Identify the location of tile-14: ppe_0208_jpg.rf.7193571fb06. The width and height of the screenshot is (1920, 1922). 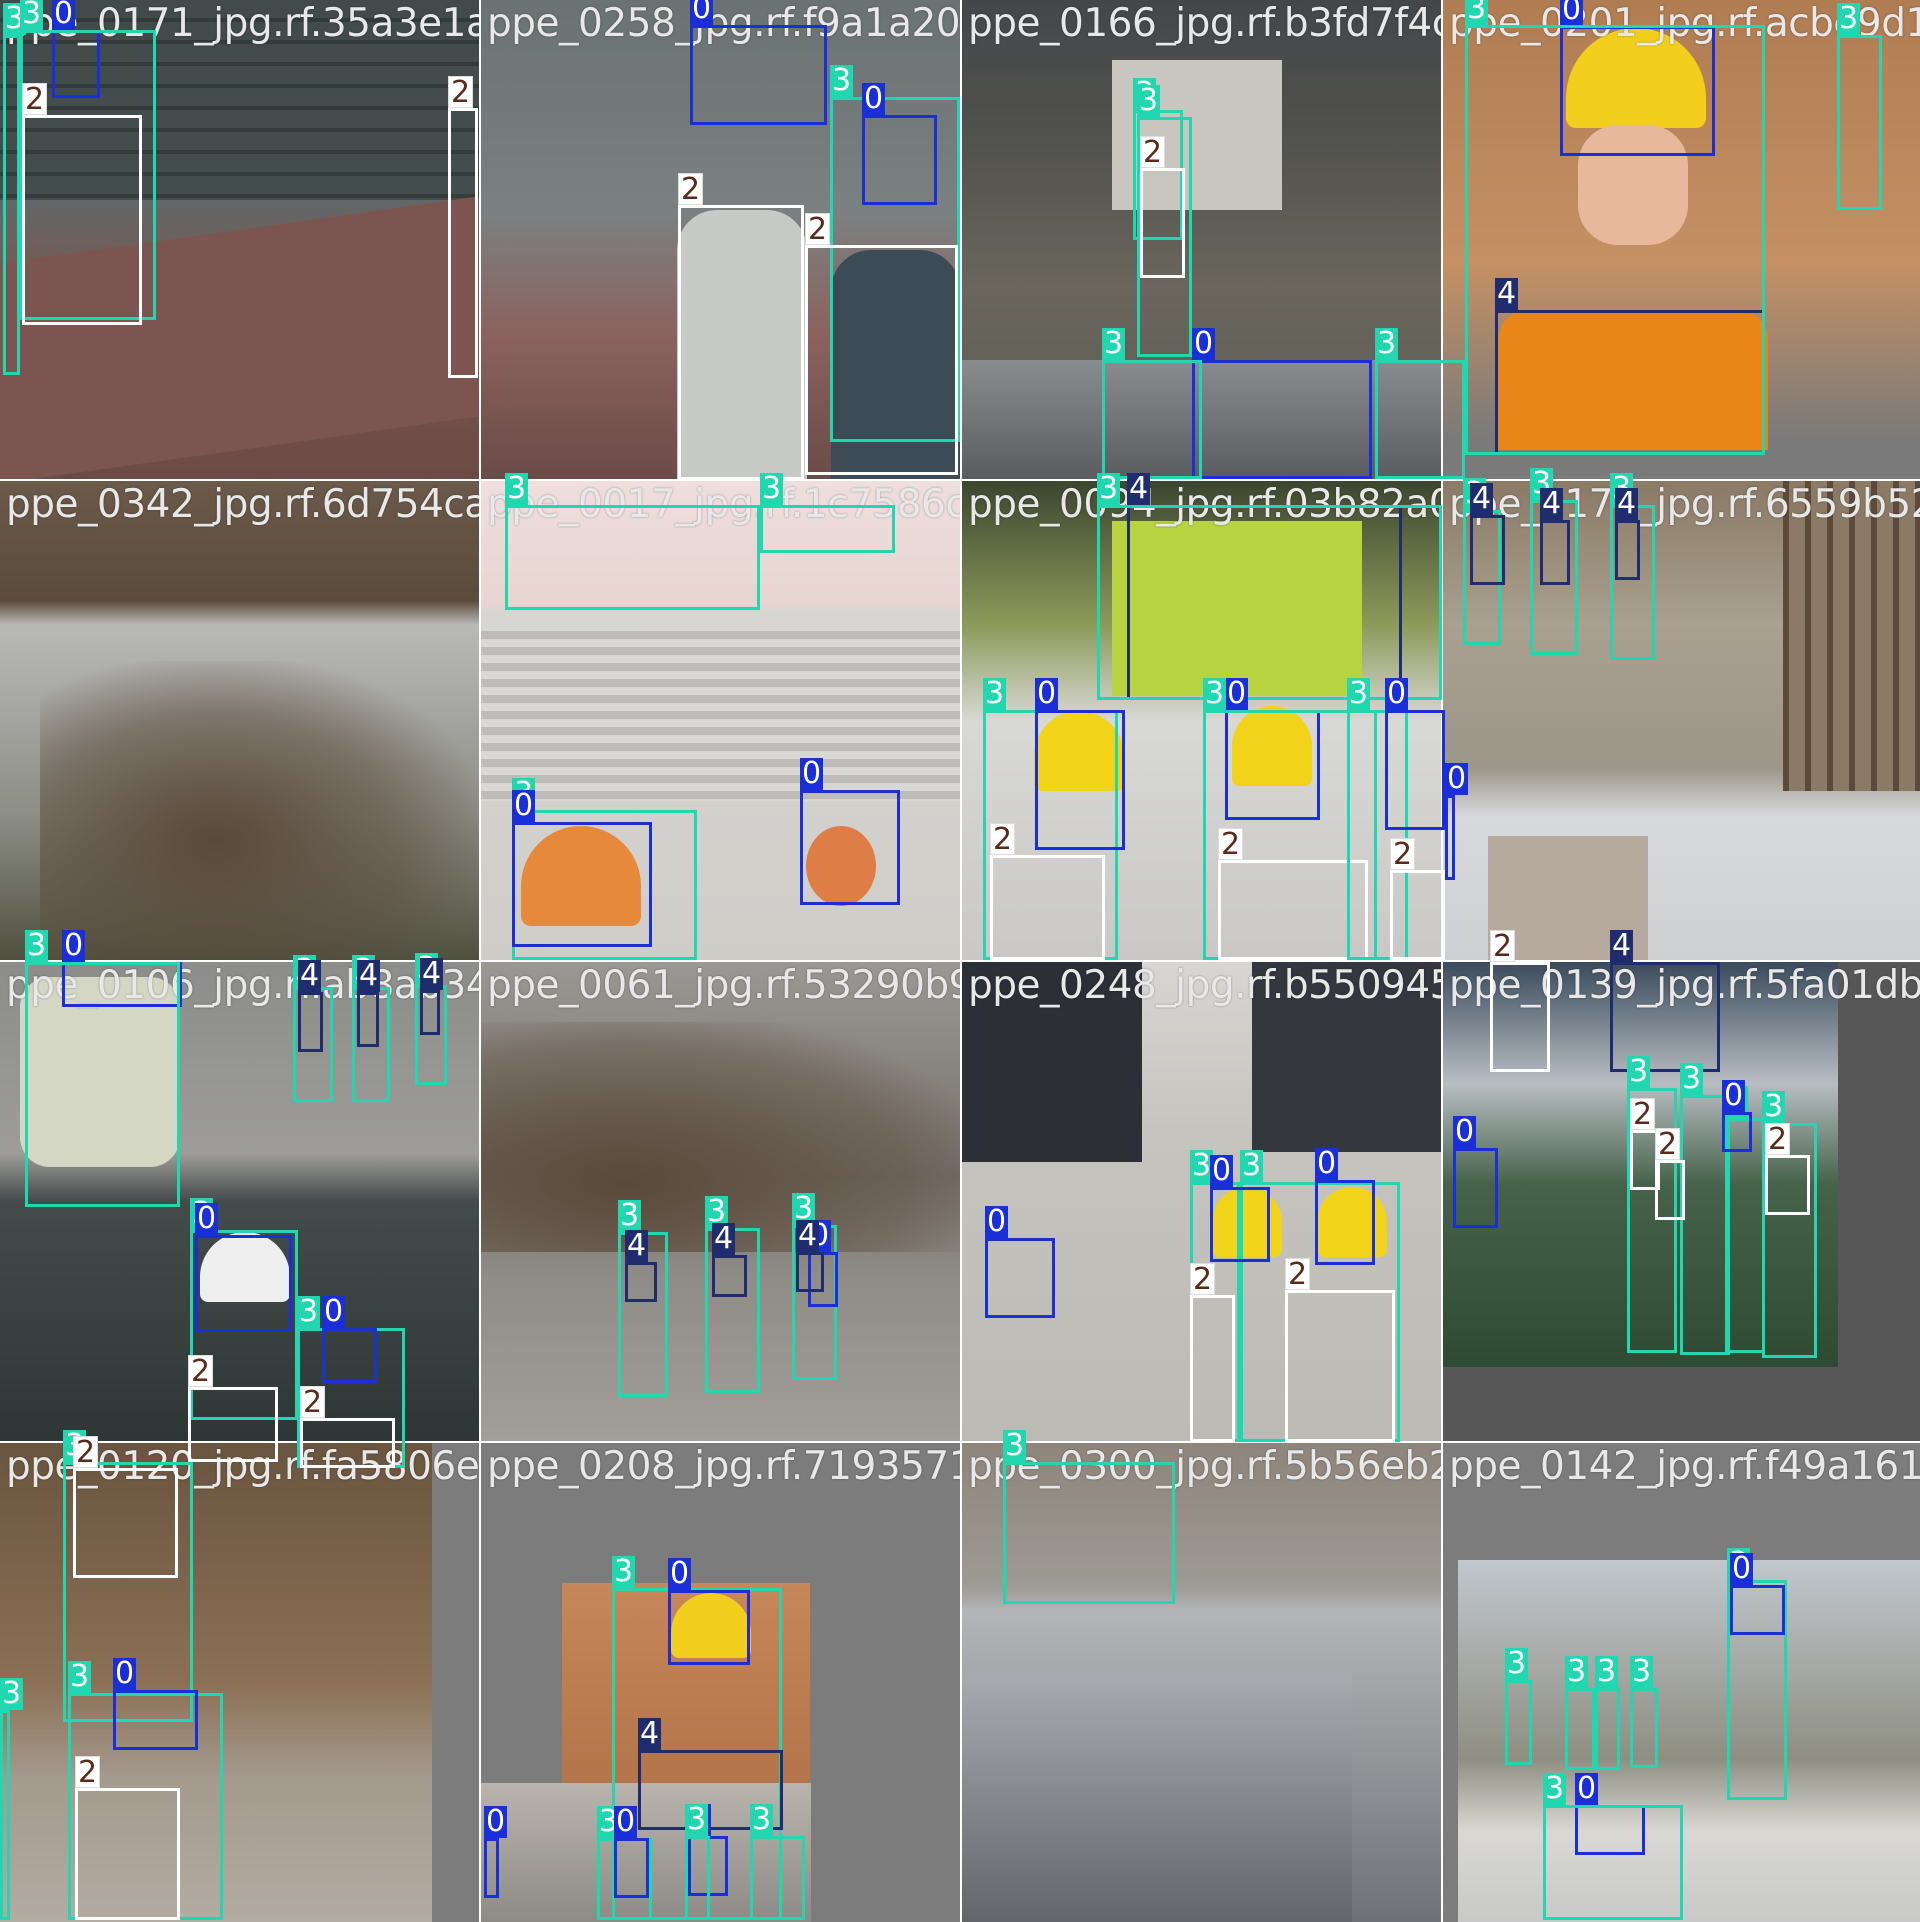
(720, 1682).